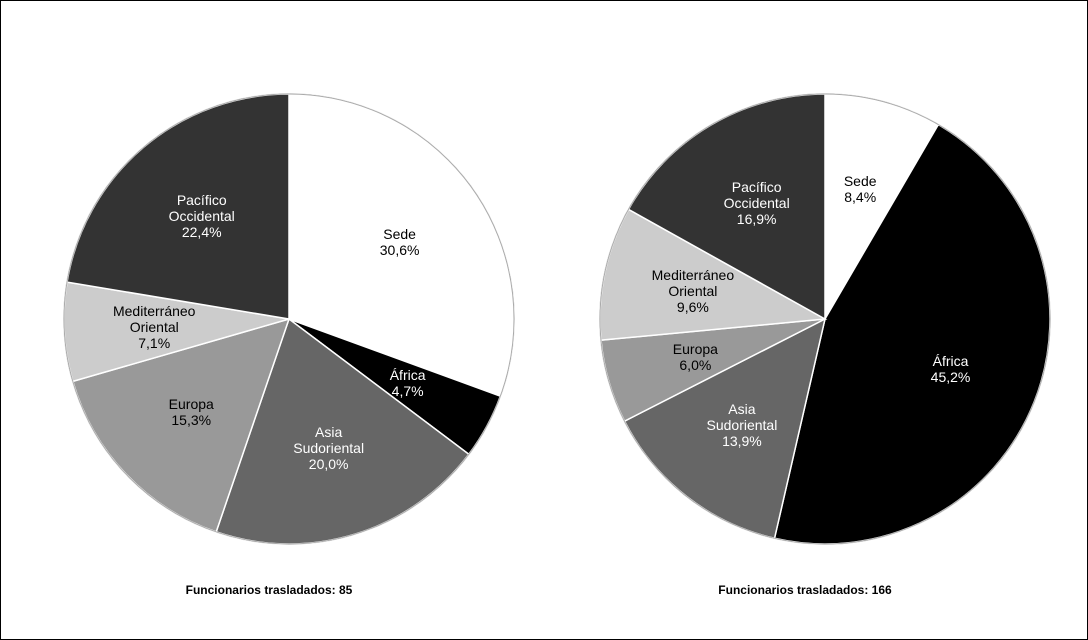 This screenshot has width=1088, height=640. Describe the element at coordinates (201, 232) in the screenshot. I see `value-label: 22,4%` at that location.